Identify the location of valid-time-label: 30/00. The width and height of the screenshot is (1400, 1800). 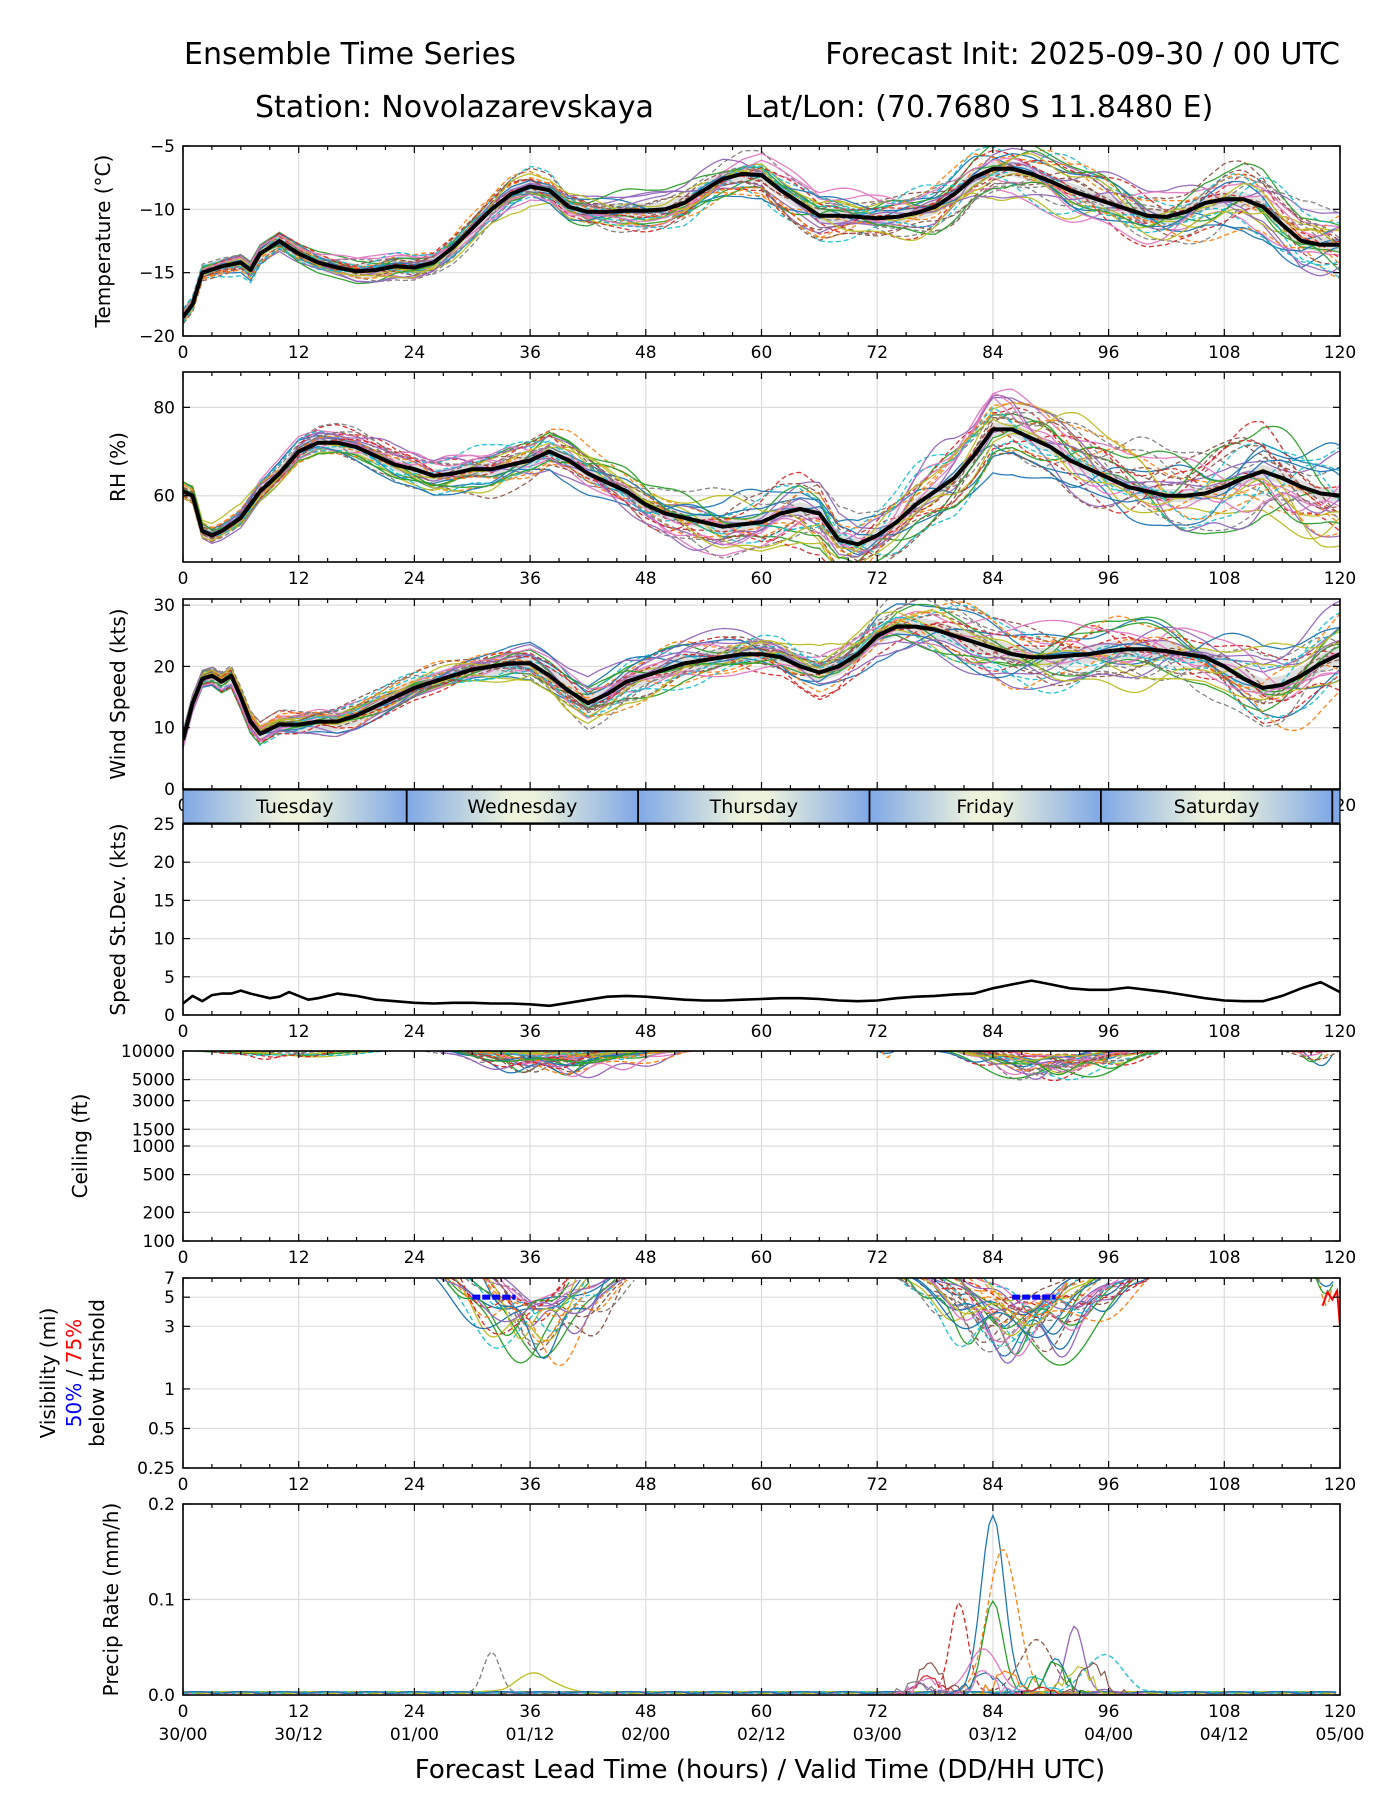
(183, 1735).